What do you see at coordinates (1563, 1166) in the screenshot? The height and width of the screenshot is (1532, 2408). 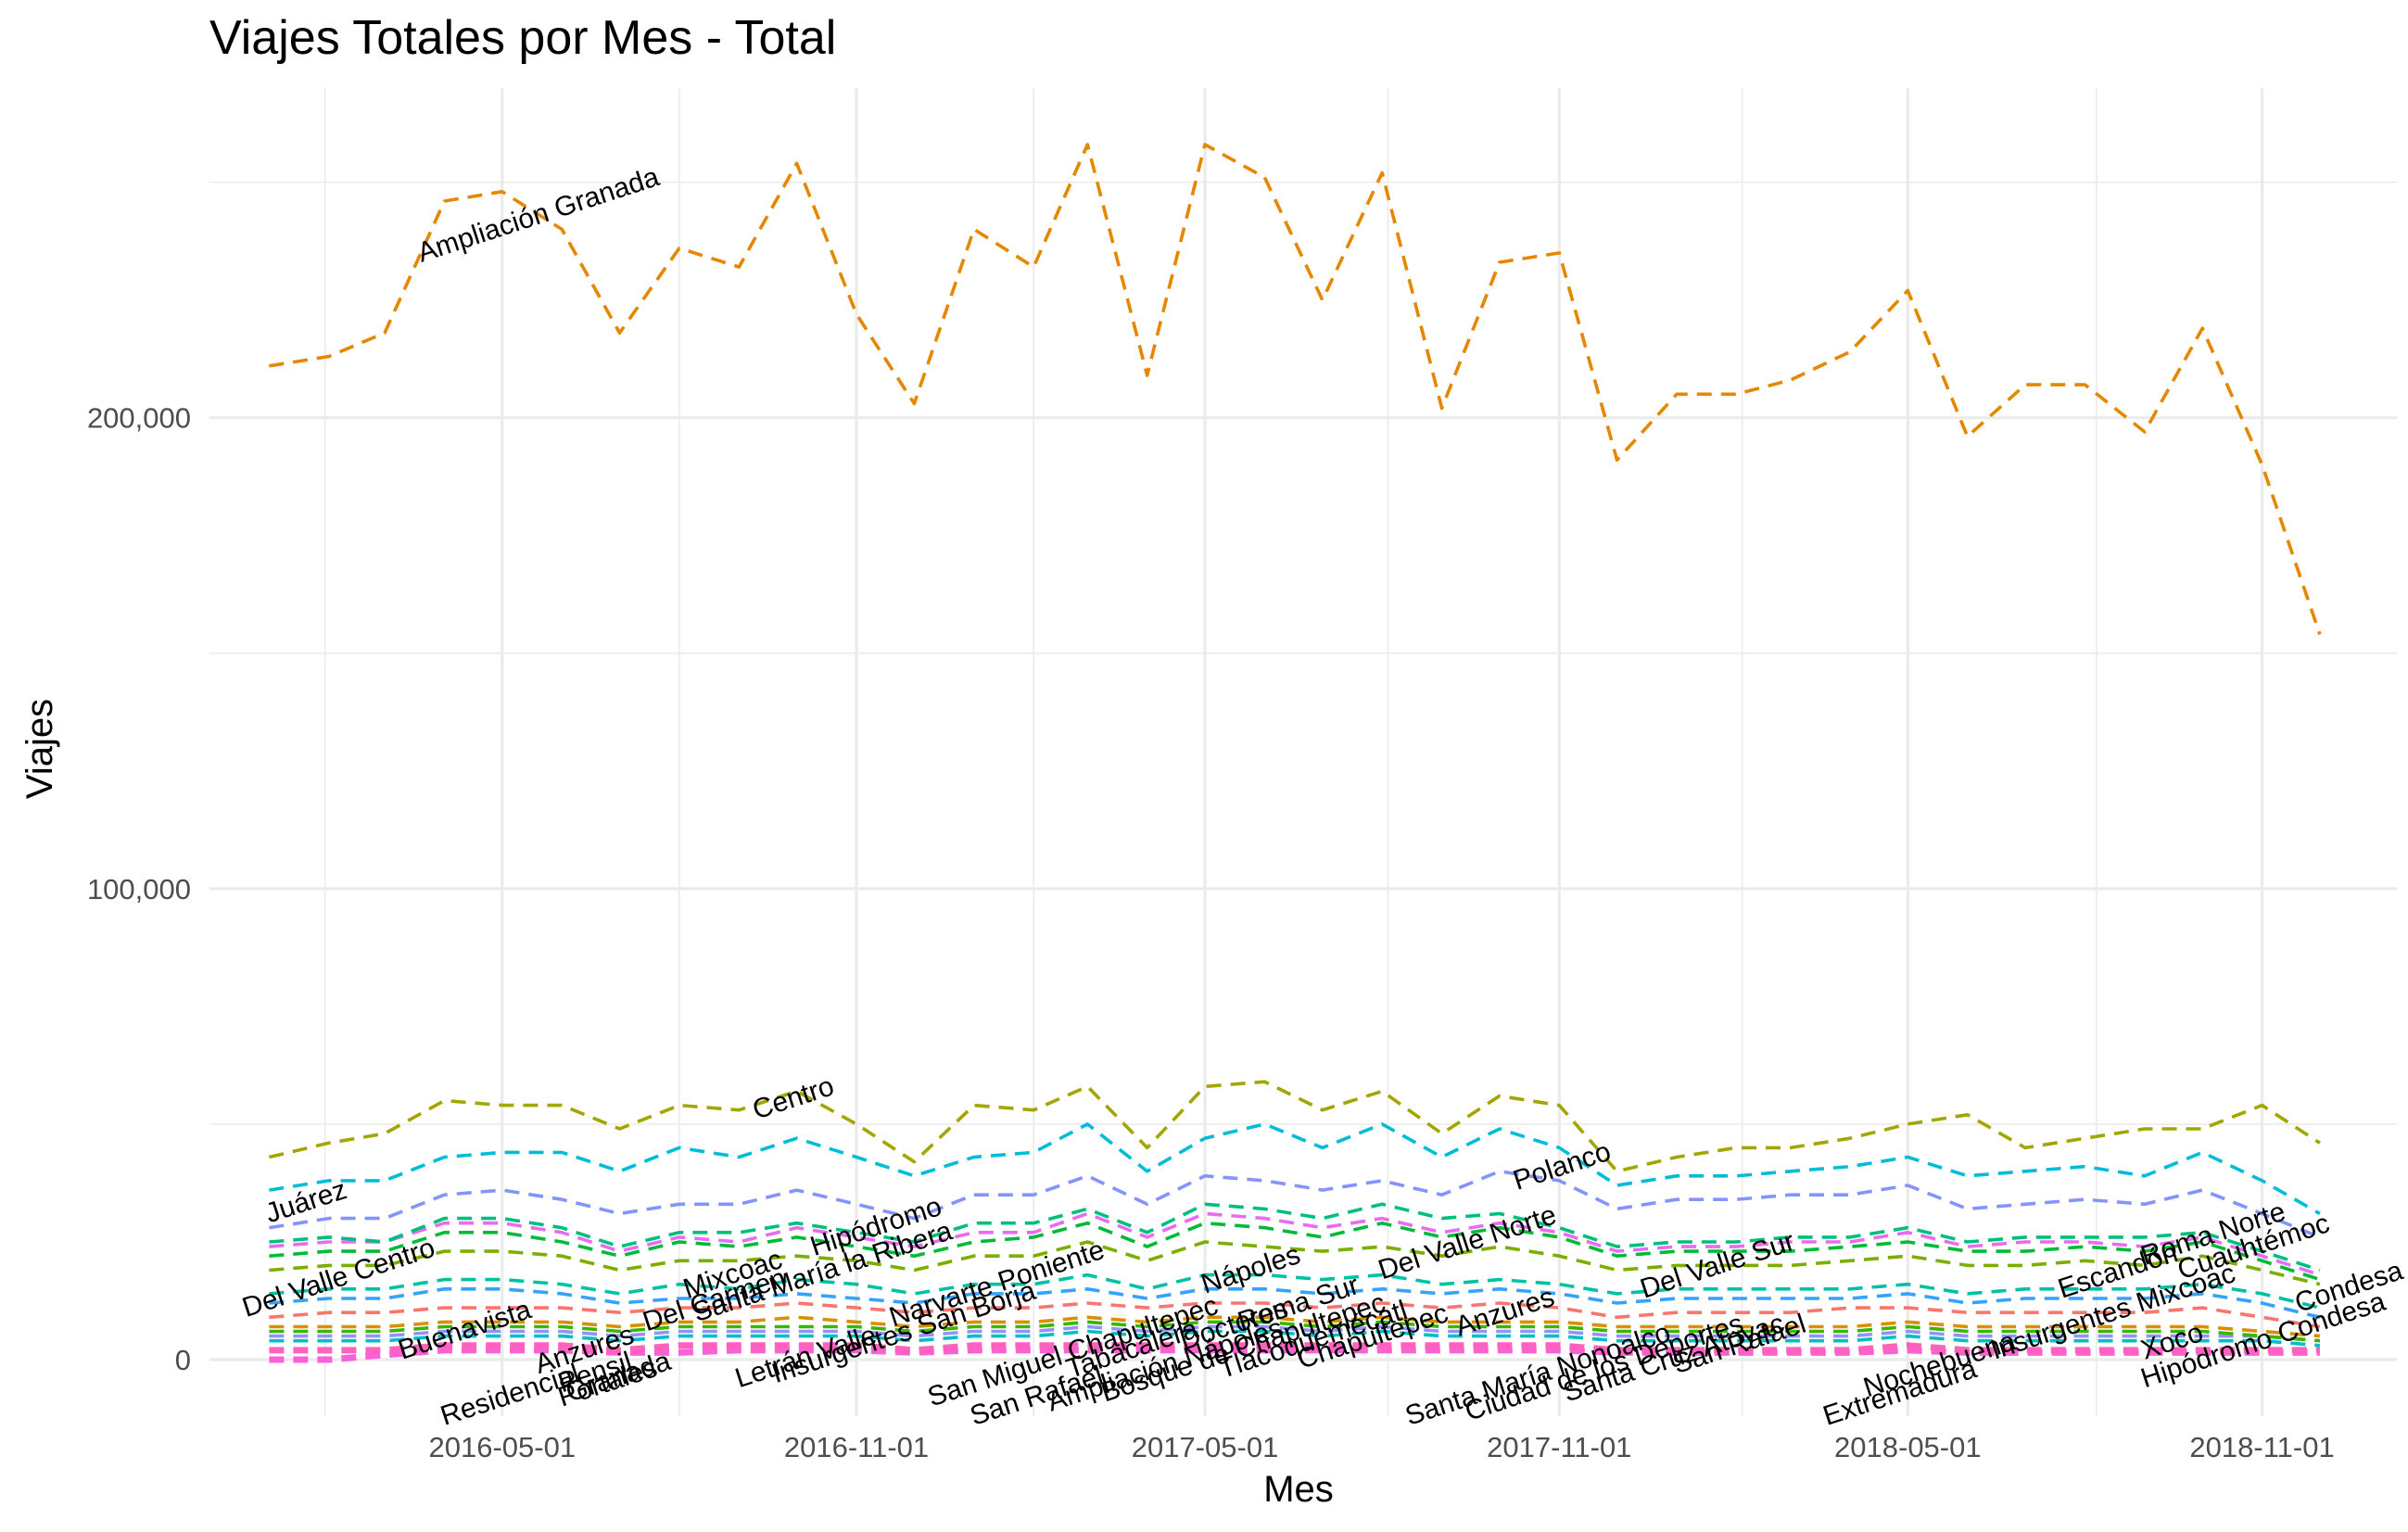 I see `series-label: Polanco` at bounding box center [1563, 1166].